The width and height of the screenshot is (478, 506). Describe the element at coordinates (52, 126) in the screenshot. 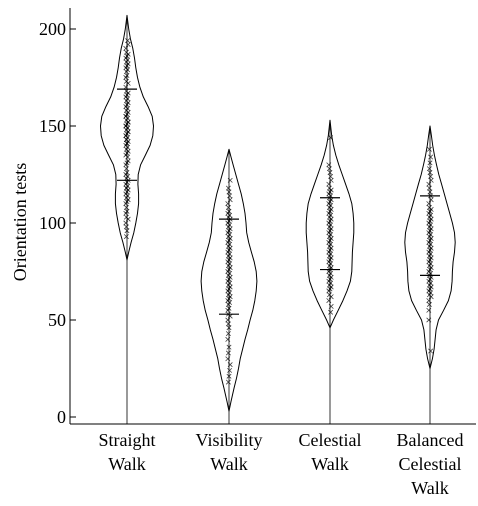

I see `y-tick-label: 150` at that location.